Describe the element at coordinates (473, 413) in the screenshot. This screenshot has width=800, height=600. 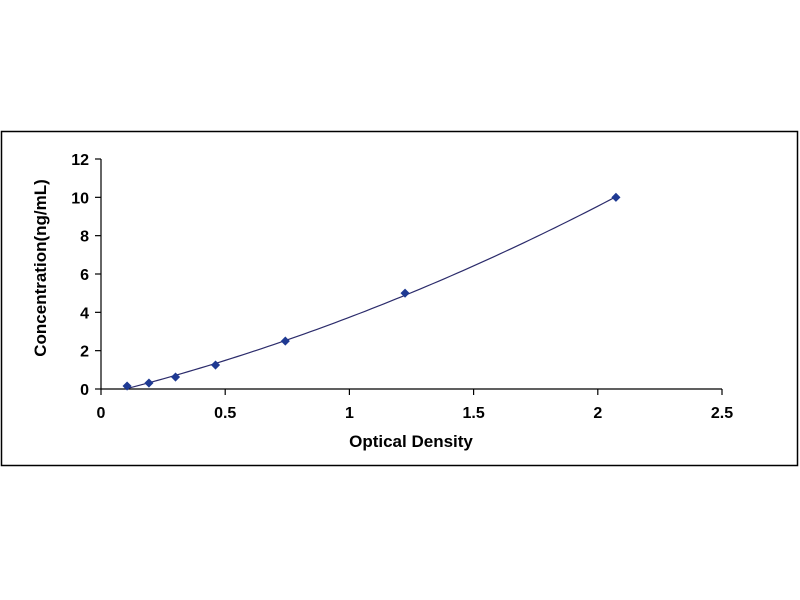
I see `x-tick-label: 1.5` at that location.